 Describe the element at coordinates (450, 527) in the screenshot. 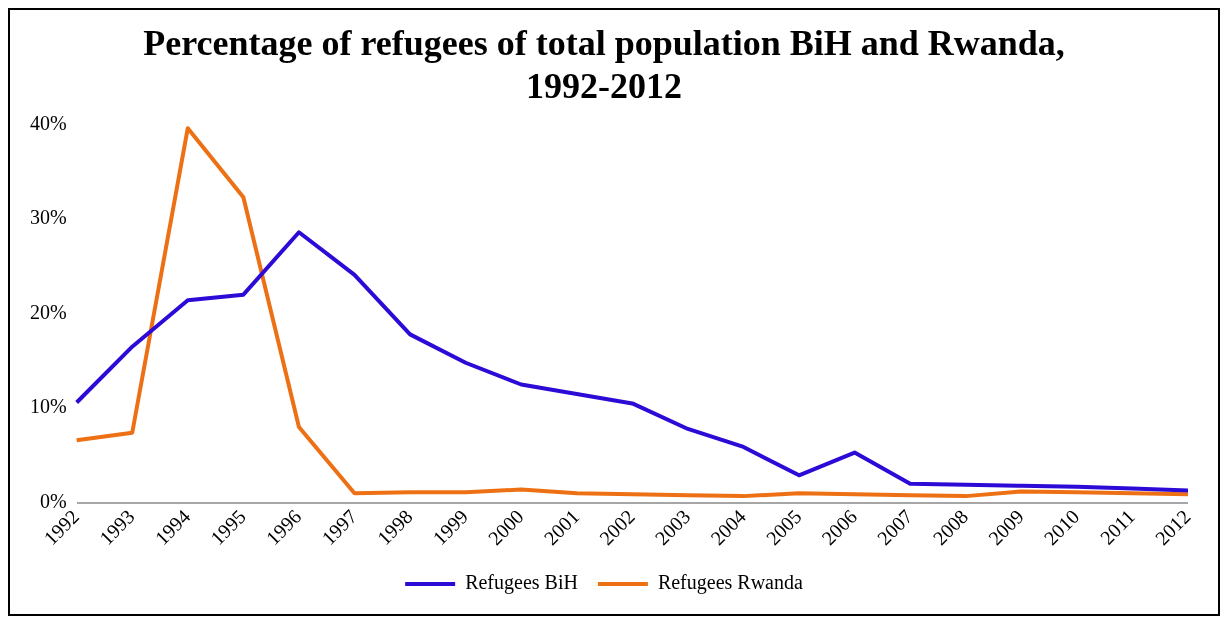

I see `x-tick-label: 1999` at that location.